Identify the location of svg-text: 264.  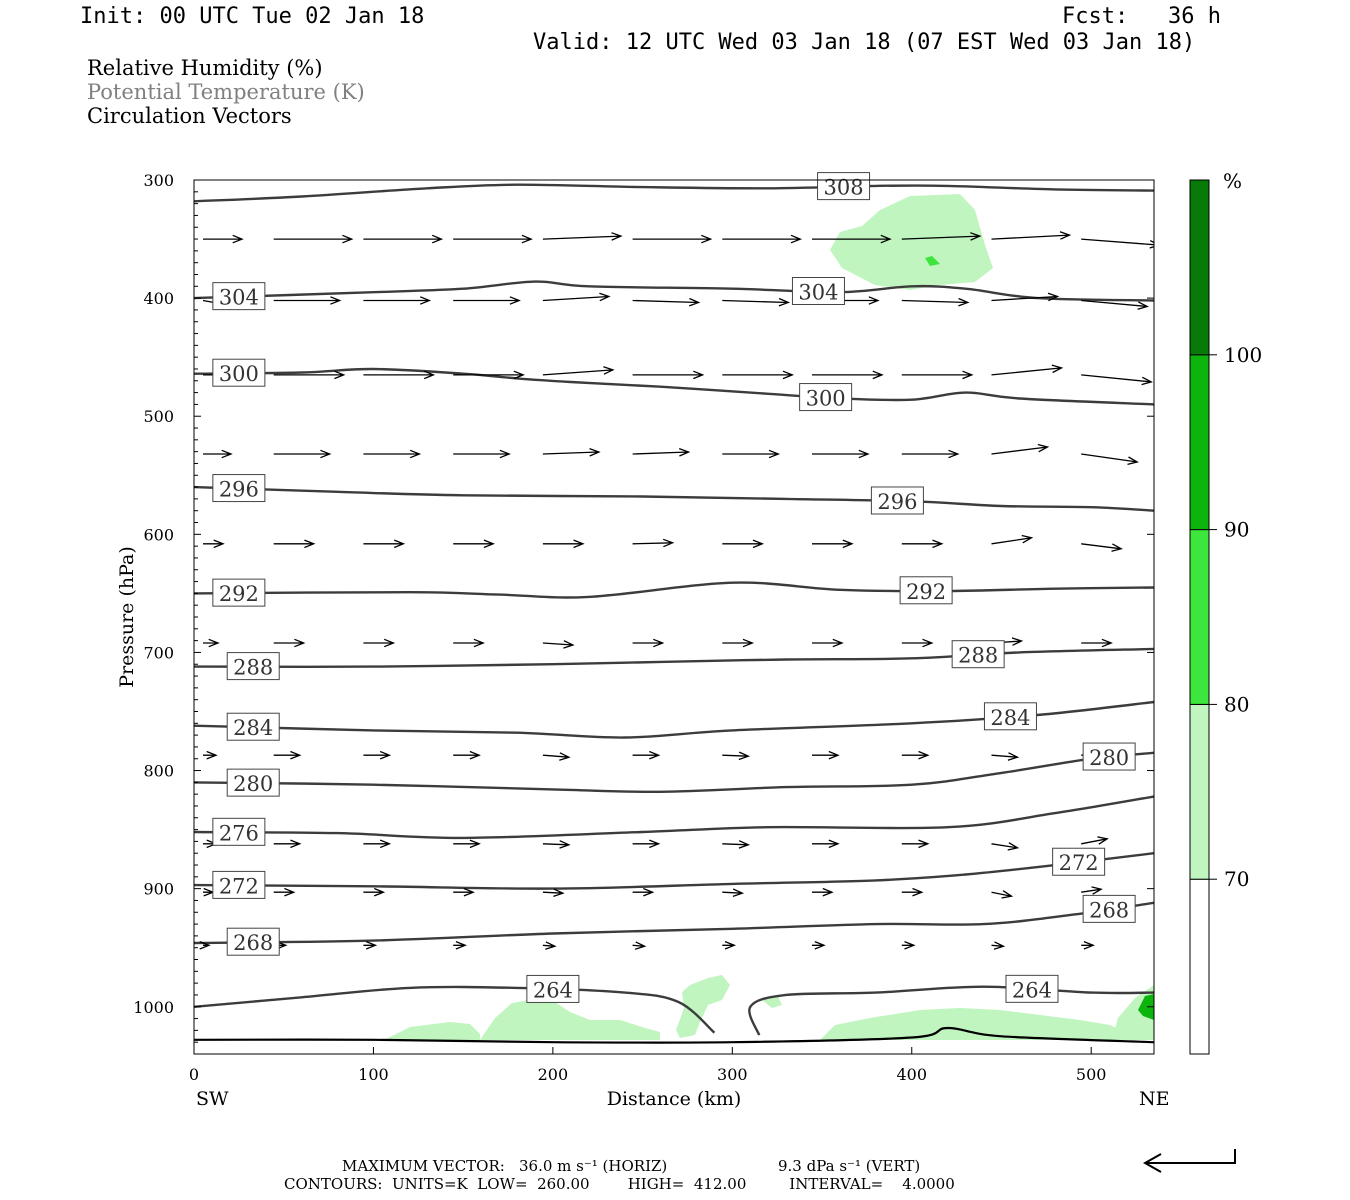
(1032, 990).